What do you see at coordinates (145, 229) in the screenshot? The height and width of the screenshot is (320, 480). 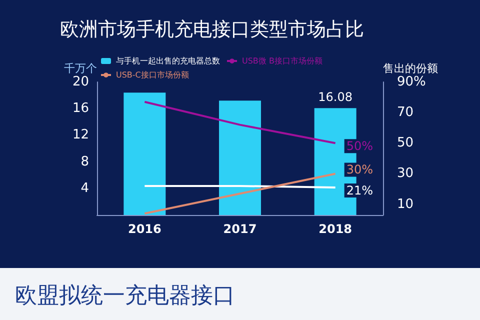 I see `x-tick-label: 2016` at bounding box center [145, 229].